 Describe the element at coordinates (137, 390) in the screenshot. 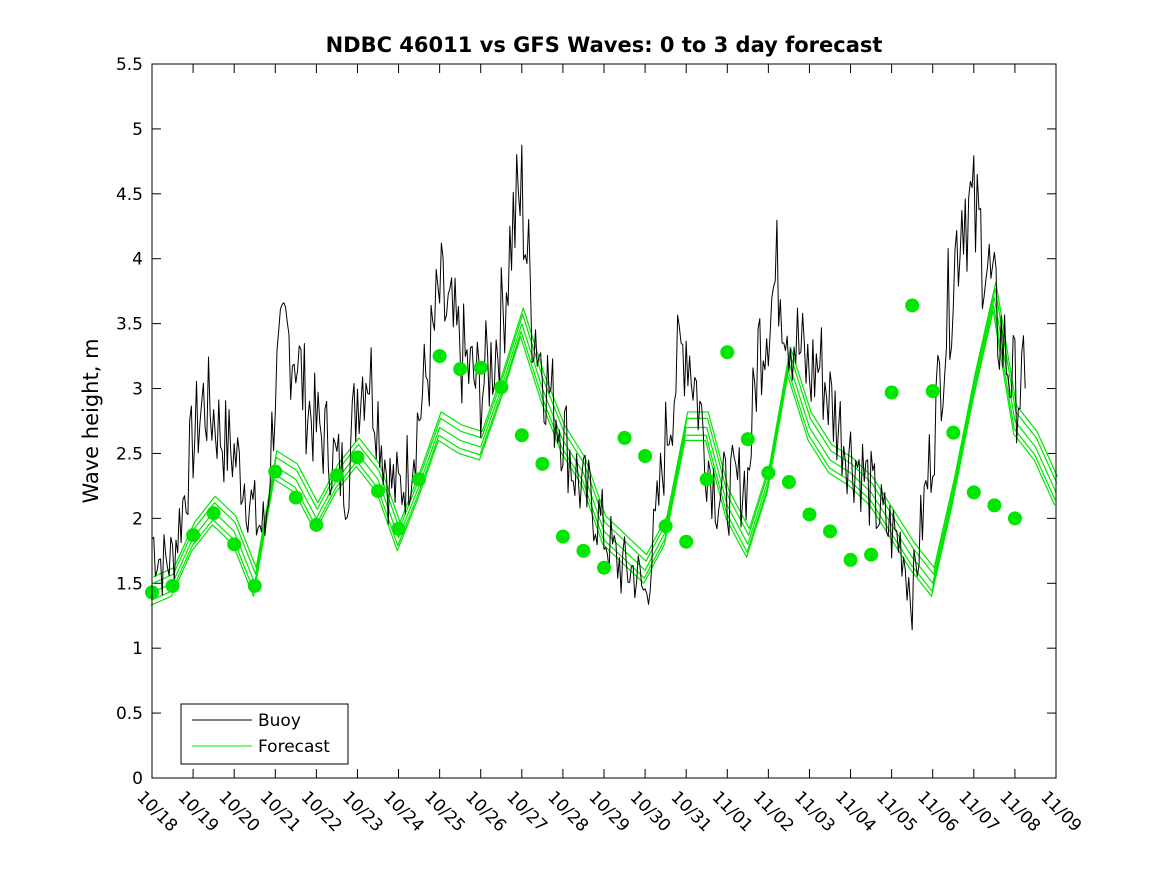

I see `y-tick-label: 3` at that location.